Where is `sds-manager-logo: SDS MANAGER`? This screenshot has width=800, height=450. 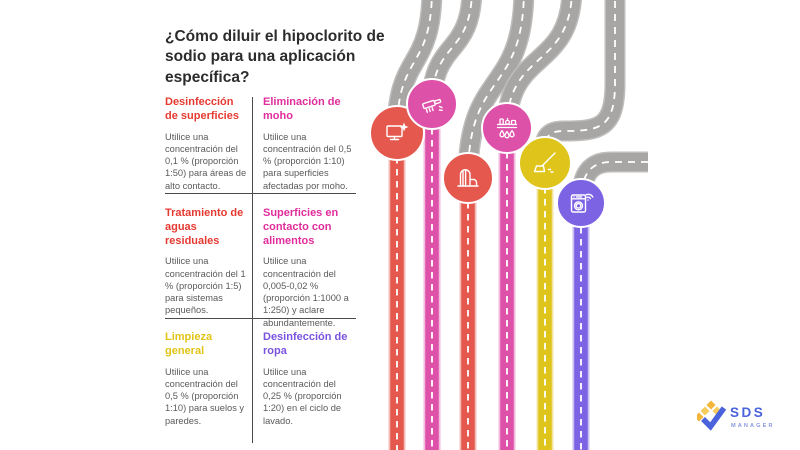
sds-manager-logo: SDS MANAGER is located at coordinates (736, 415).